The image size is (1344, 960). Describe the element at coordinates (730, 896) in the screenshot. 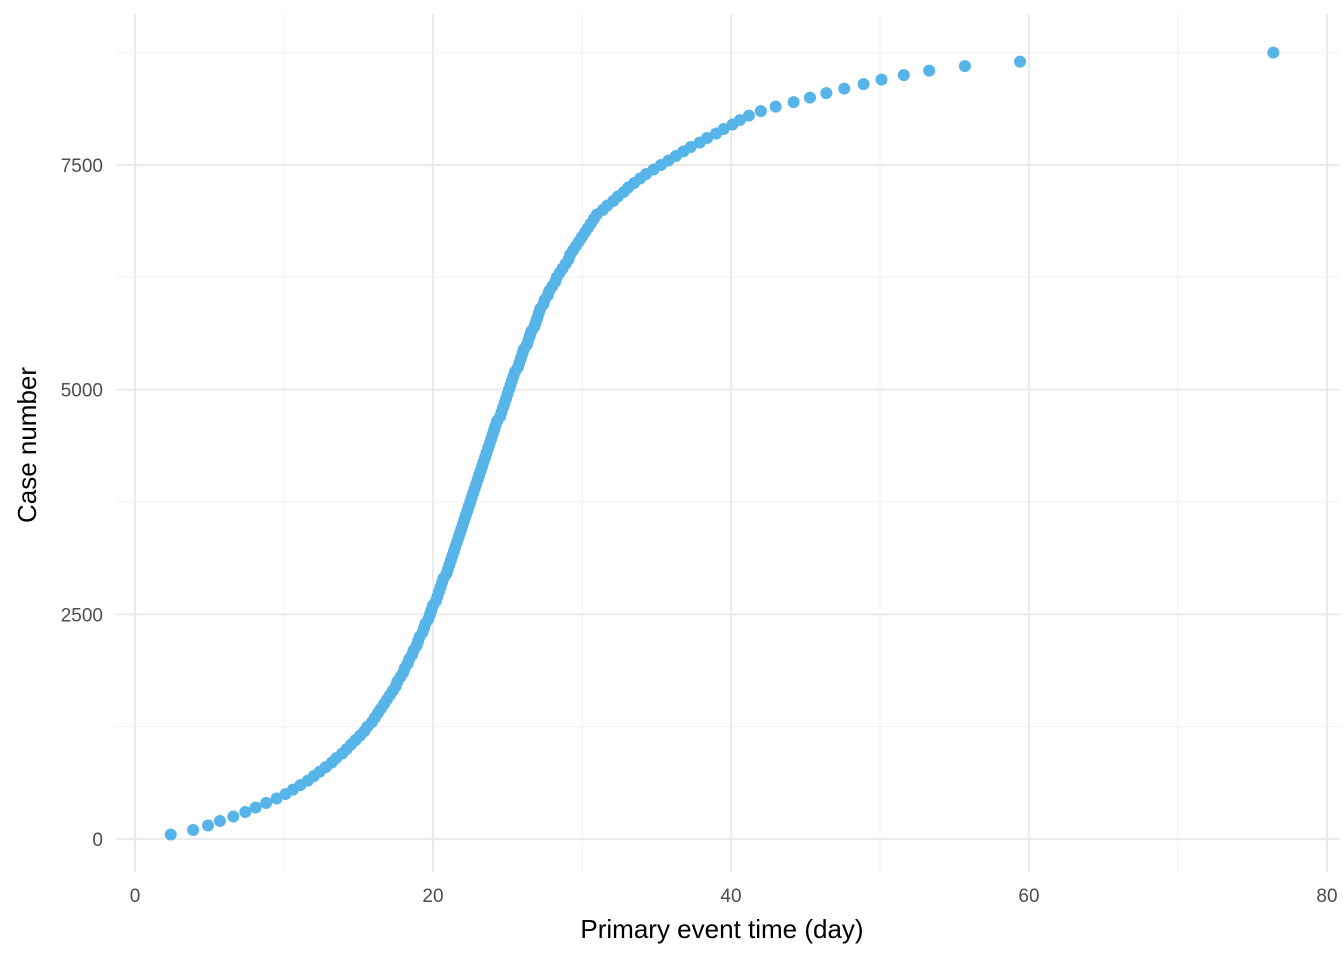

I see `x-tick-label: 40` at that location.